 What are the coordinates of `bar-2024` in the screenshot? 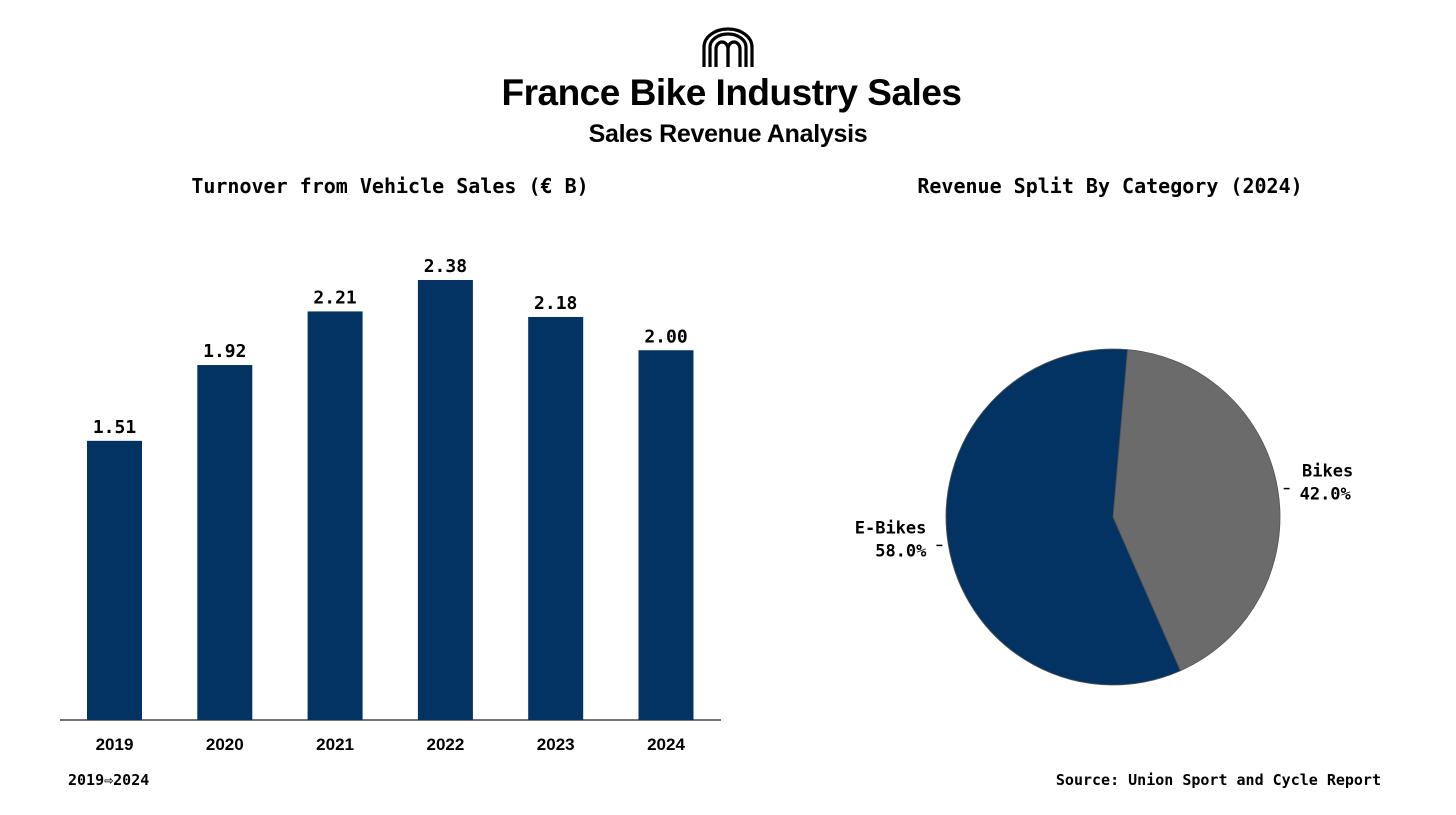 It's located at (666, 535).